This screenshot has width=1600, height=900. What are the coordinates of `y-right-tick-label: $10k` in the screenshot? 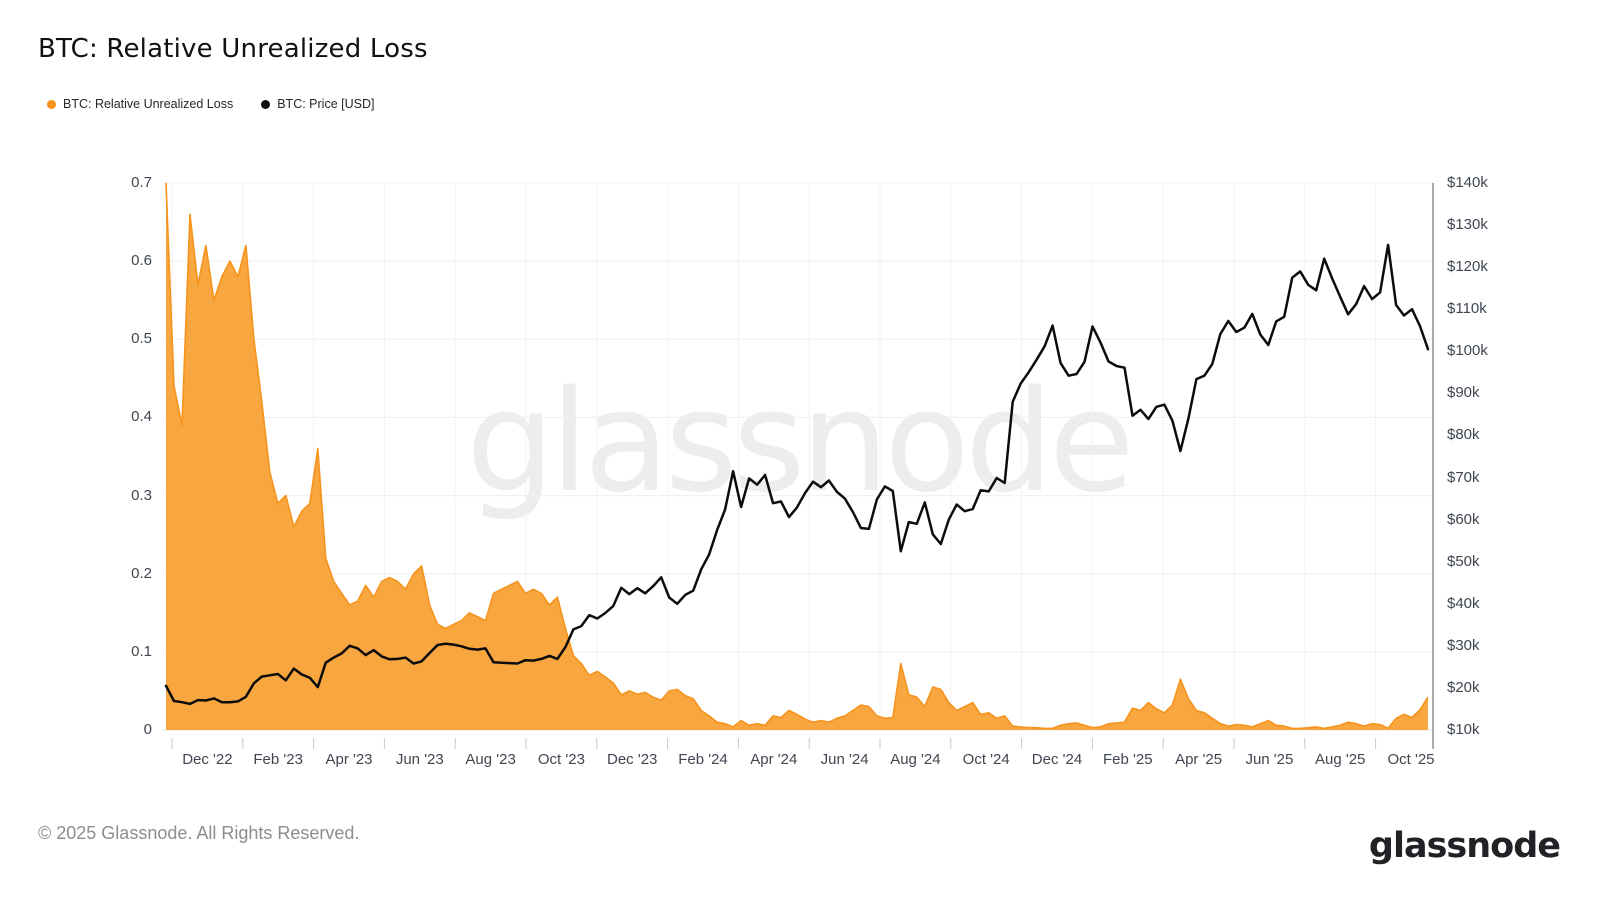 It's located at (1463, 729).